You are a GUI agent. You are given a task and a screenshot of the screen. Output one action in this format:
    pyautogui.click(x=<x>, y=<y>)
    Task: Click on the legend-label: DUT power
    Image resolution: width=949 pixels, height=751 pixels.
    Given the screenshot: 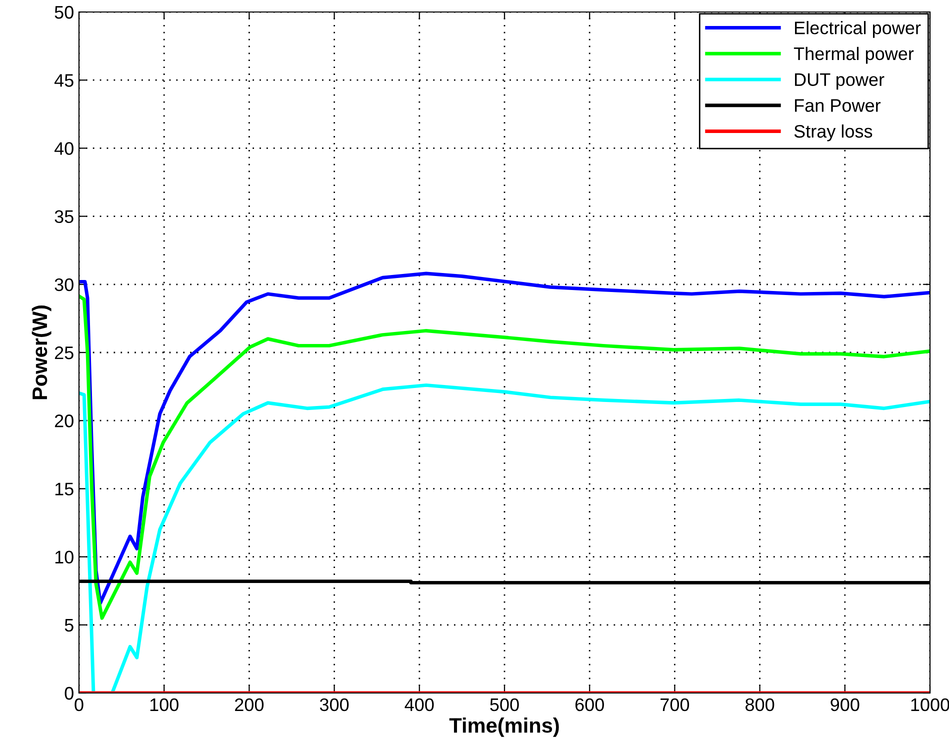 What is the action you would take?
    pyautogui.click(x=839, y=81)
    